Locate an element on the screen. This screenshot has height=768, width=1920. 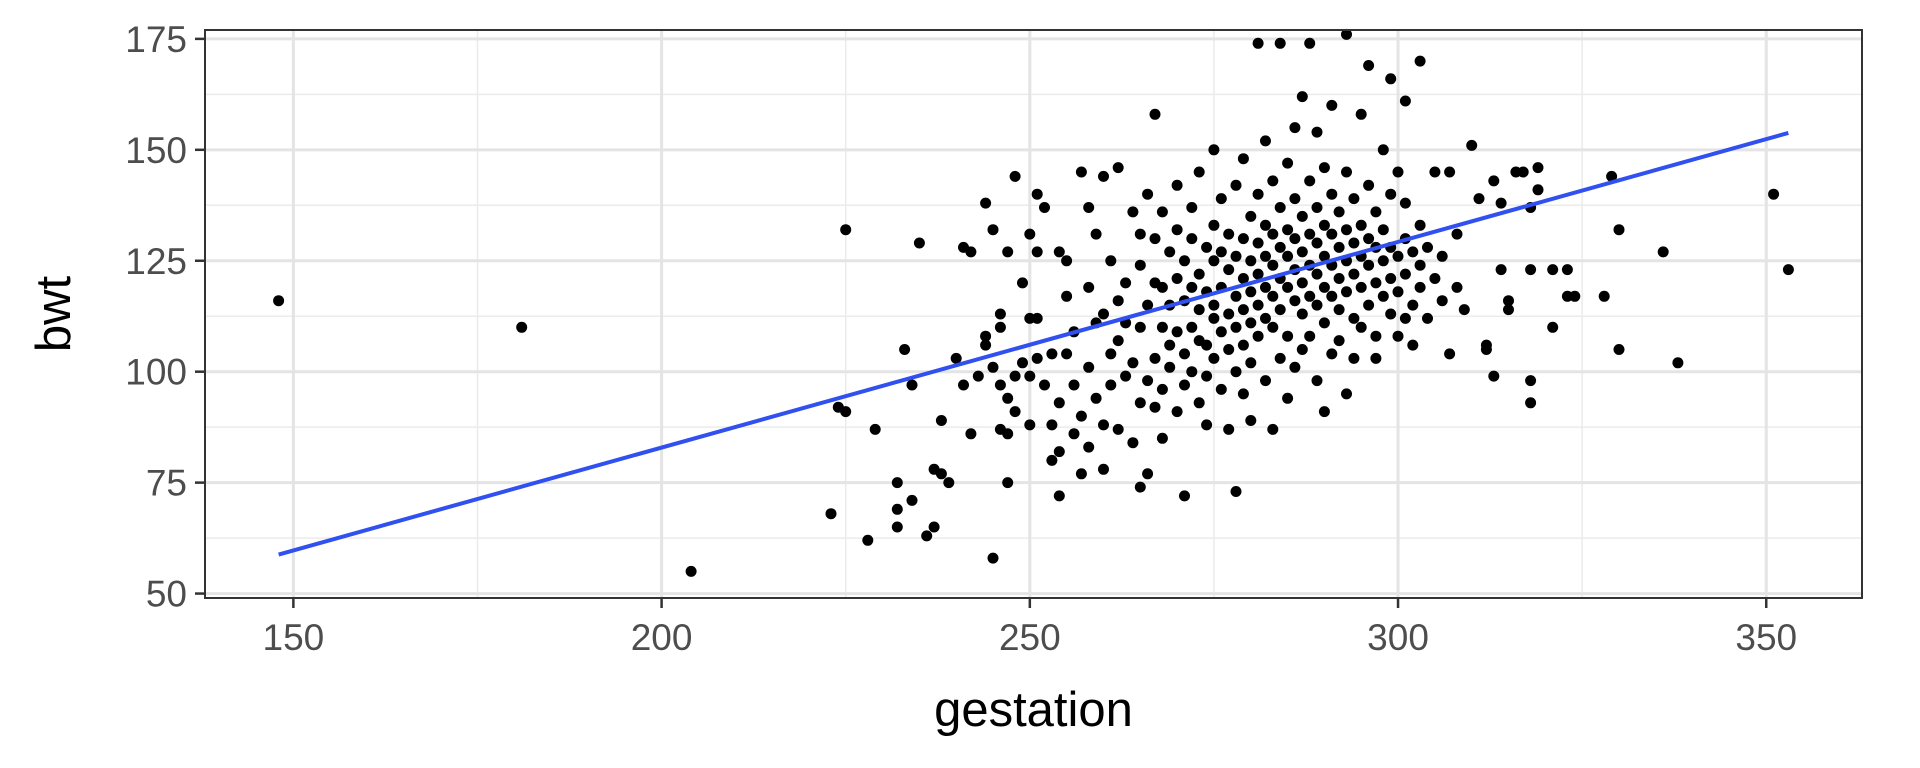
y-tick-label: 125 is located at coordinates (156, 261).